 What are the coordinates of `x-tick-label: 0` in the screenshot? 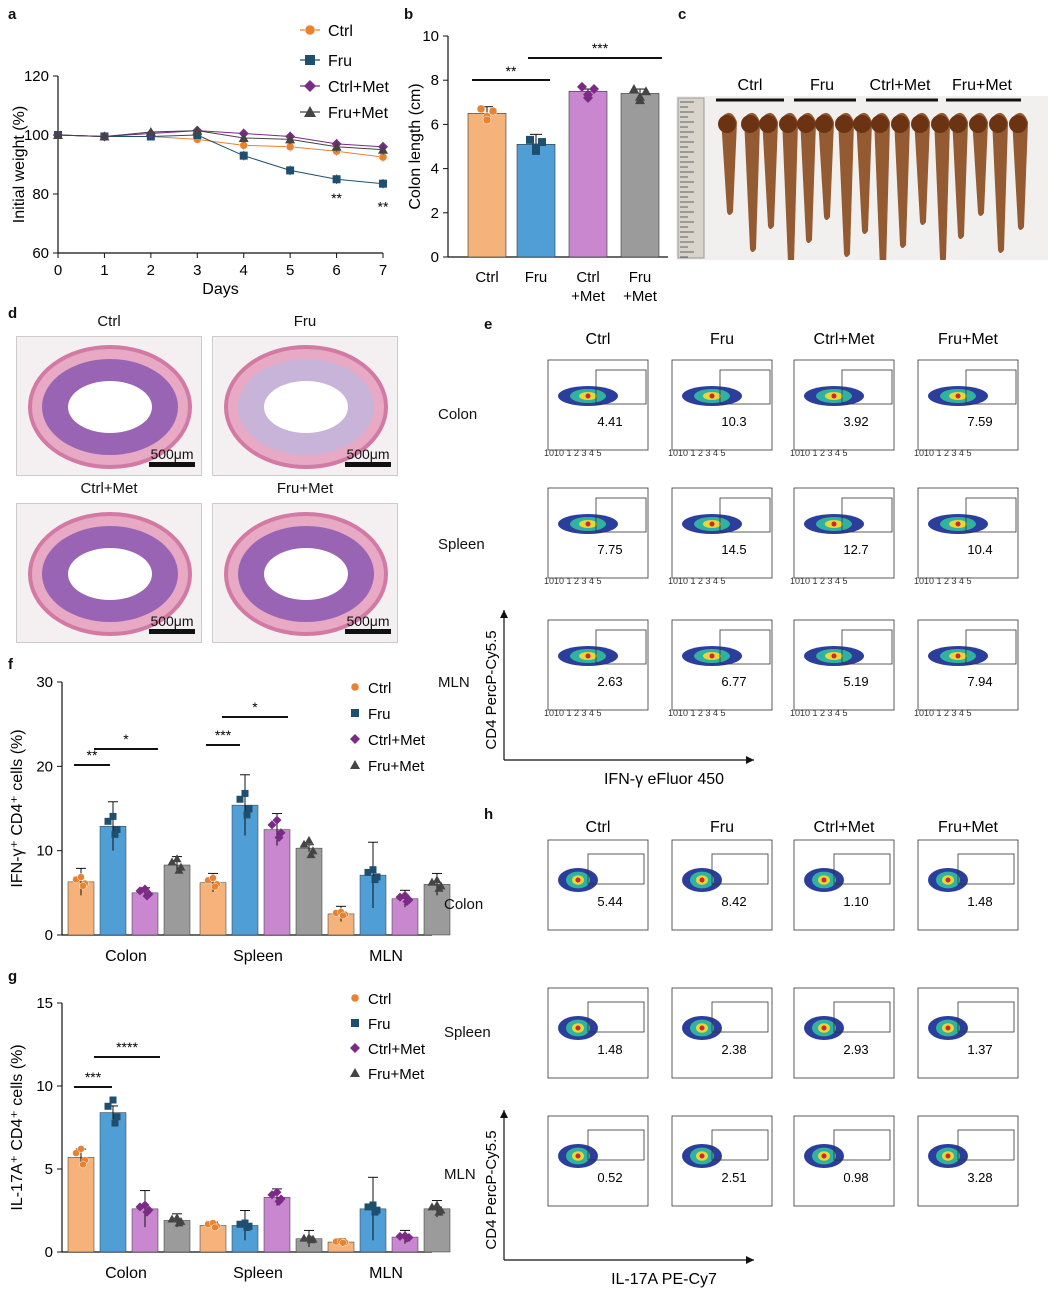 It's located at (58, 270).